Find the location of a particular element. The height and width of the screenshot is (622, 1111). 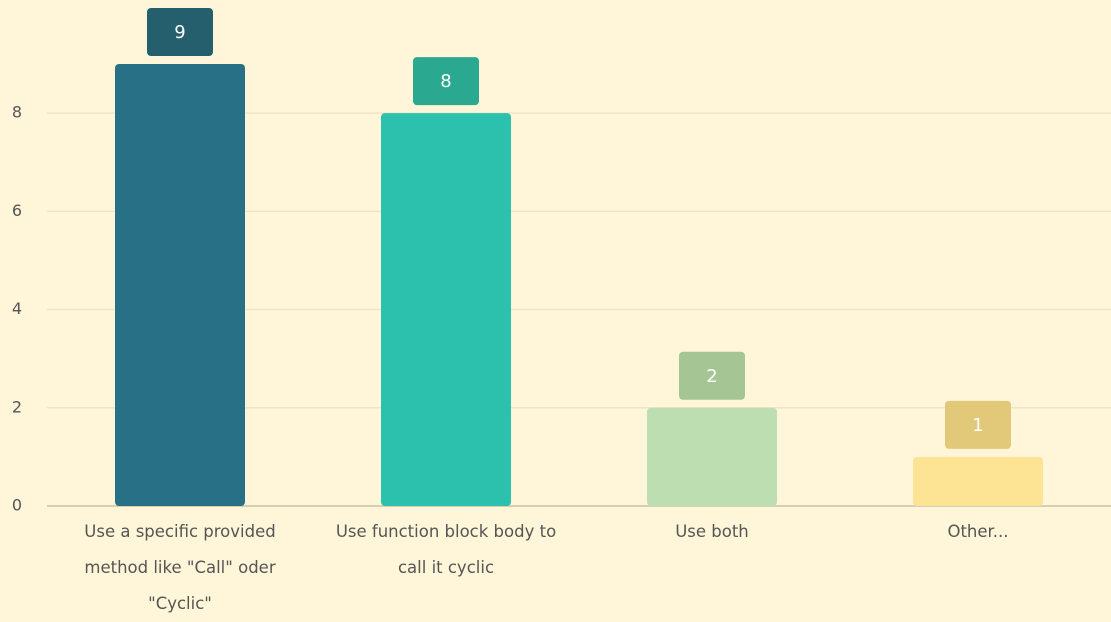

y-tick-label: 4 is located at coordinates (17, 308).